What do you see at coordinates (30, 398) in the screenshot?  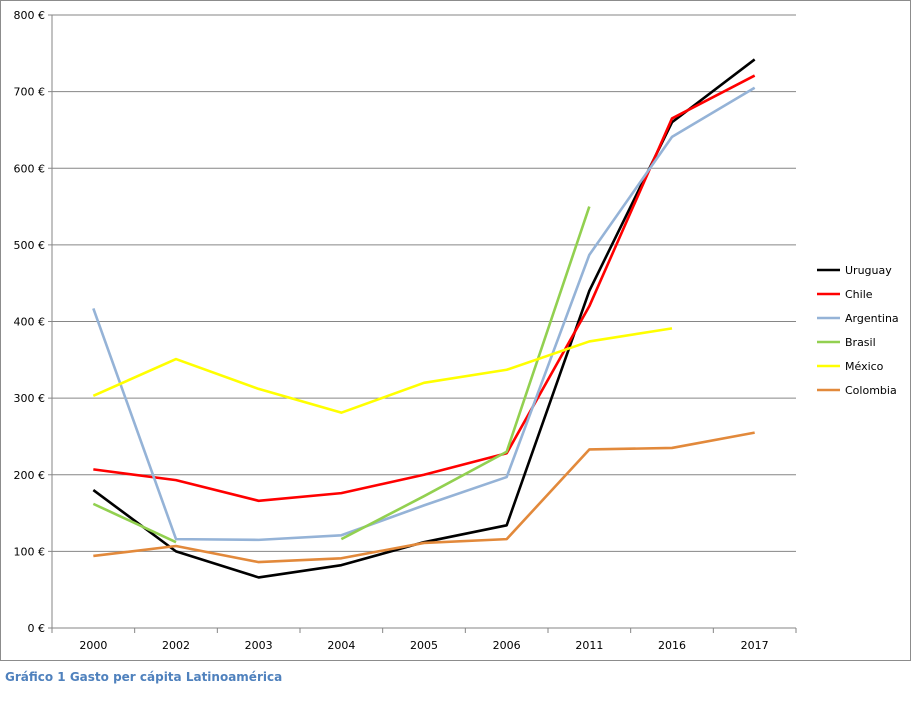 I see `y-tick-label: 300 €` at bounding box center [30, 398].